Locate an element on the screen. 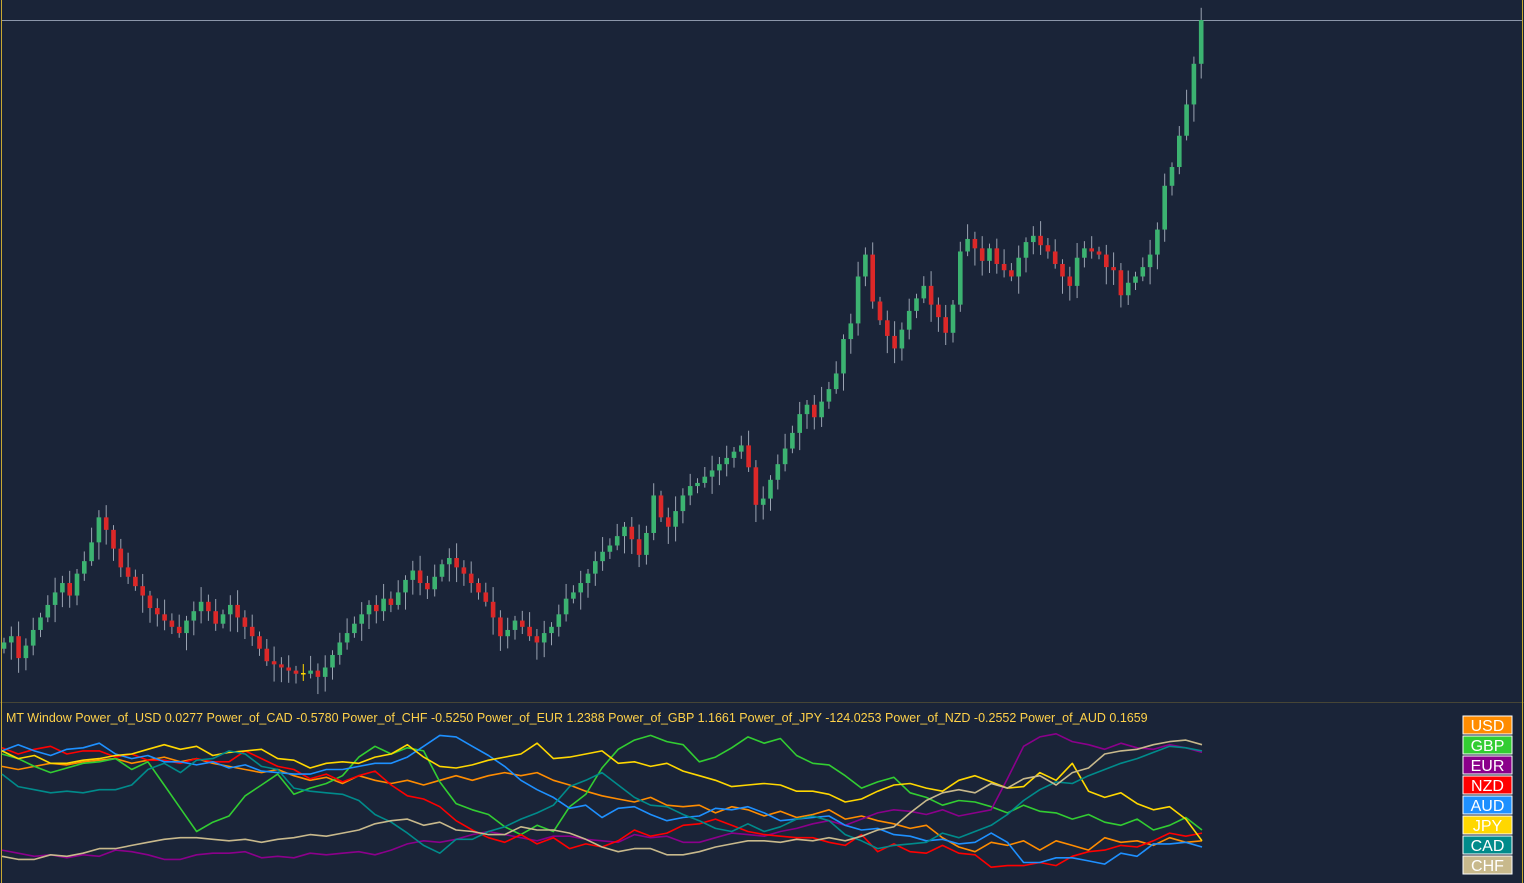 This screenshot has height=883, width=1524. legend-item-jpy: JPY is located at coordinates (1487, 825).